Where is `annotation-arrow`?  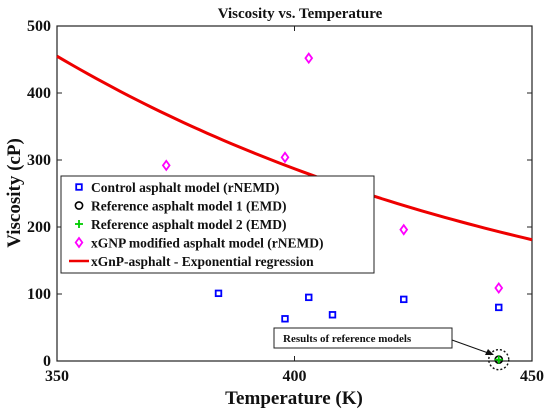 annotation-arrow is located at coordinates (471, 347).